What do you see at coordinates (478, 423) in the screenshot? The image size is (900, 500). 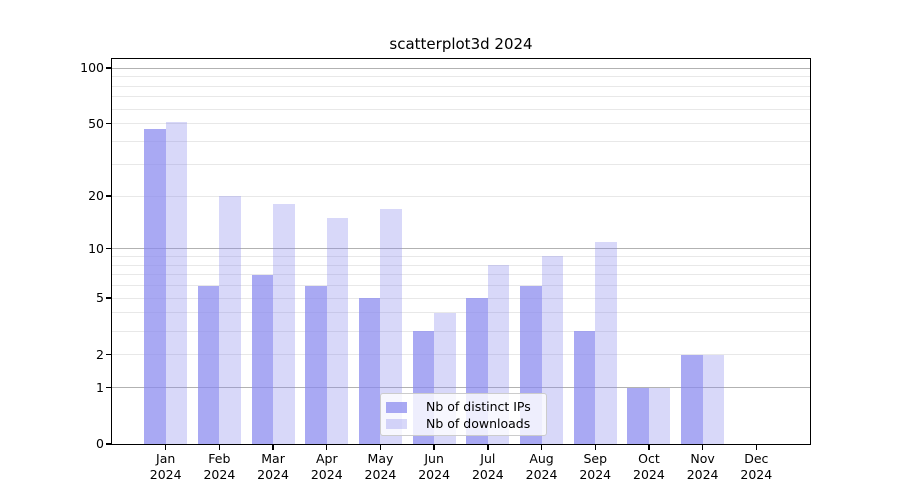 I see `legend-label-downloads: Nb of downloads` at bounding box center [478, 423].